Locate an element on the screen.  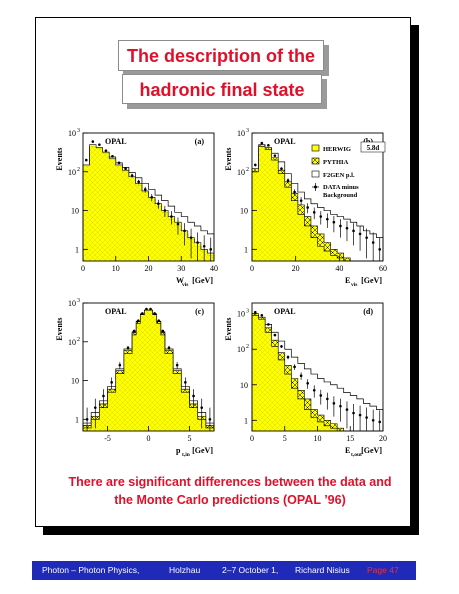
legend-herwig-label: HERWIG is located at coordinates (337, 149).